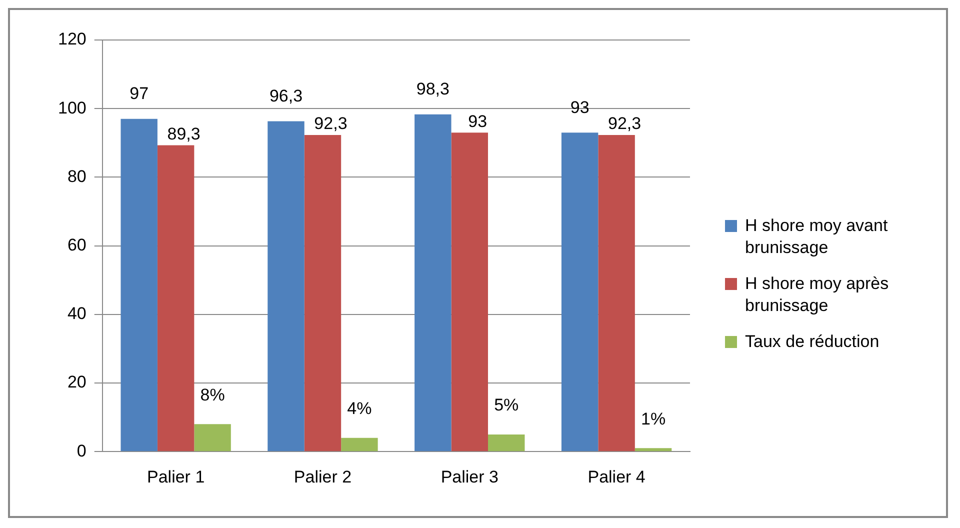 The height and width of the screenshot is (528, 960). I want to click on y-tick-label: 20, so click(76, 382).